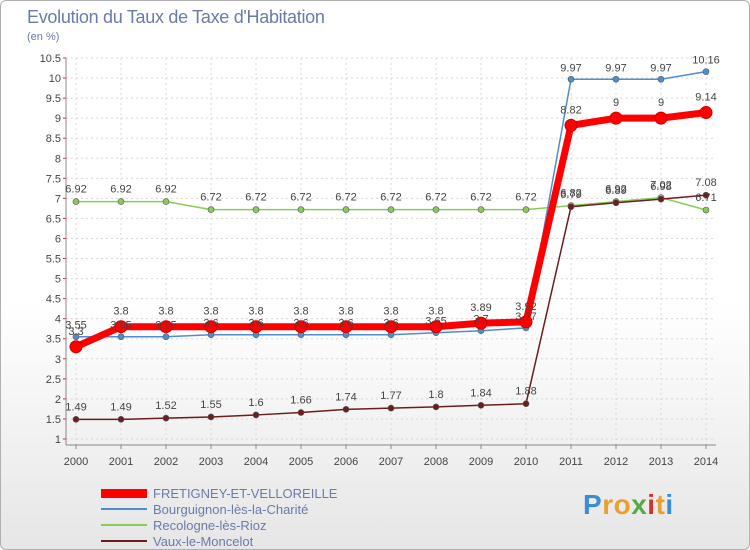 The height and width of the screenshot is (550, 750). I want to click on x-tick-label: 2009, so click(481, 462).